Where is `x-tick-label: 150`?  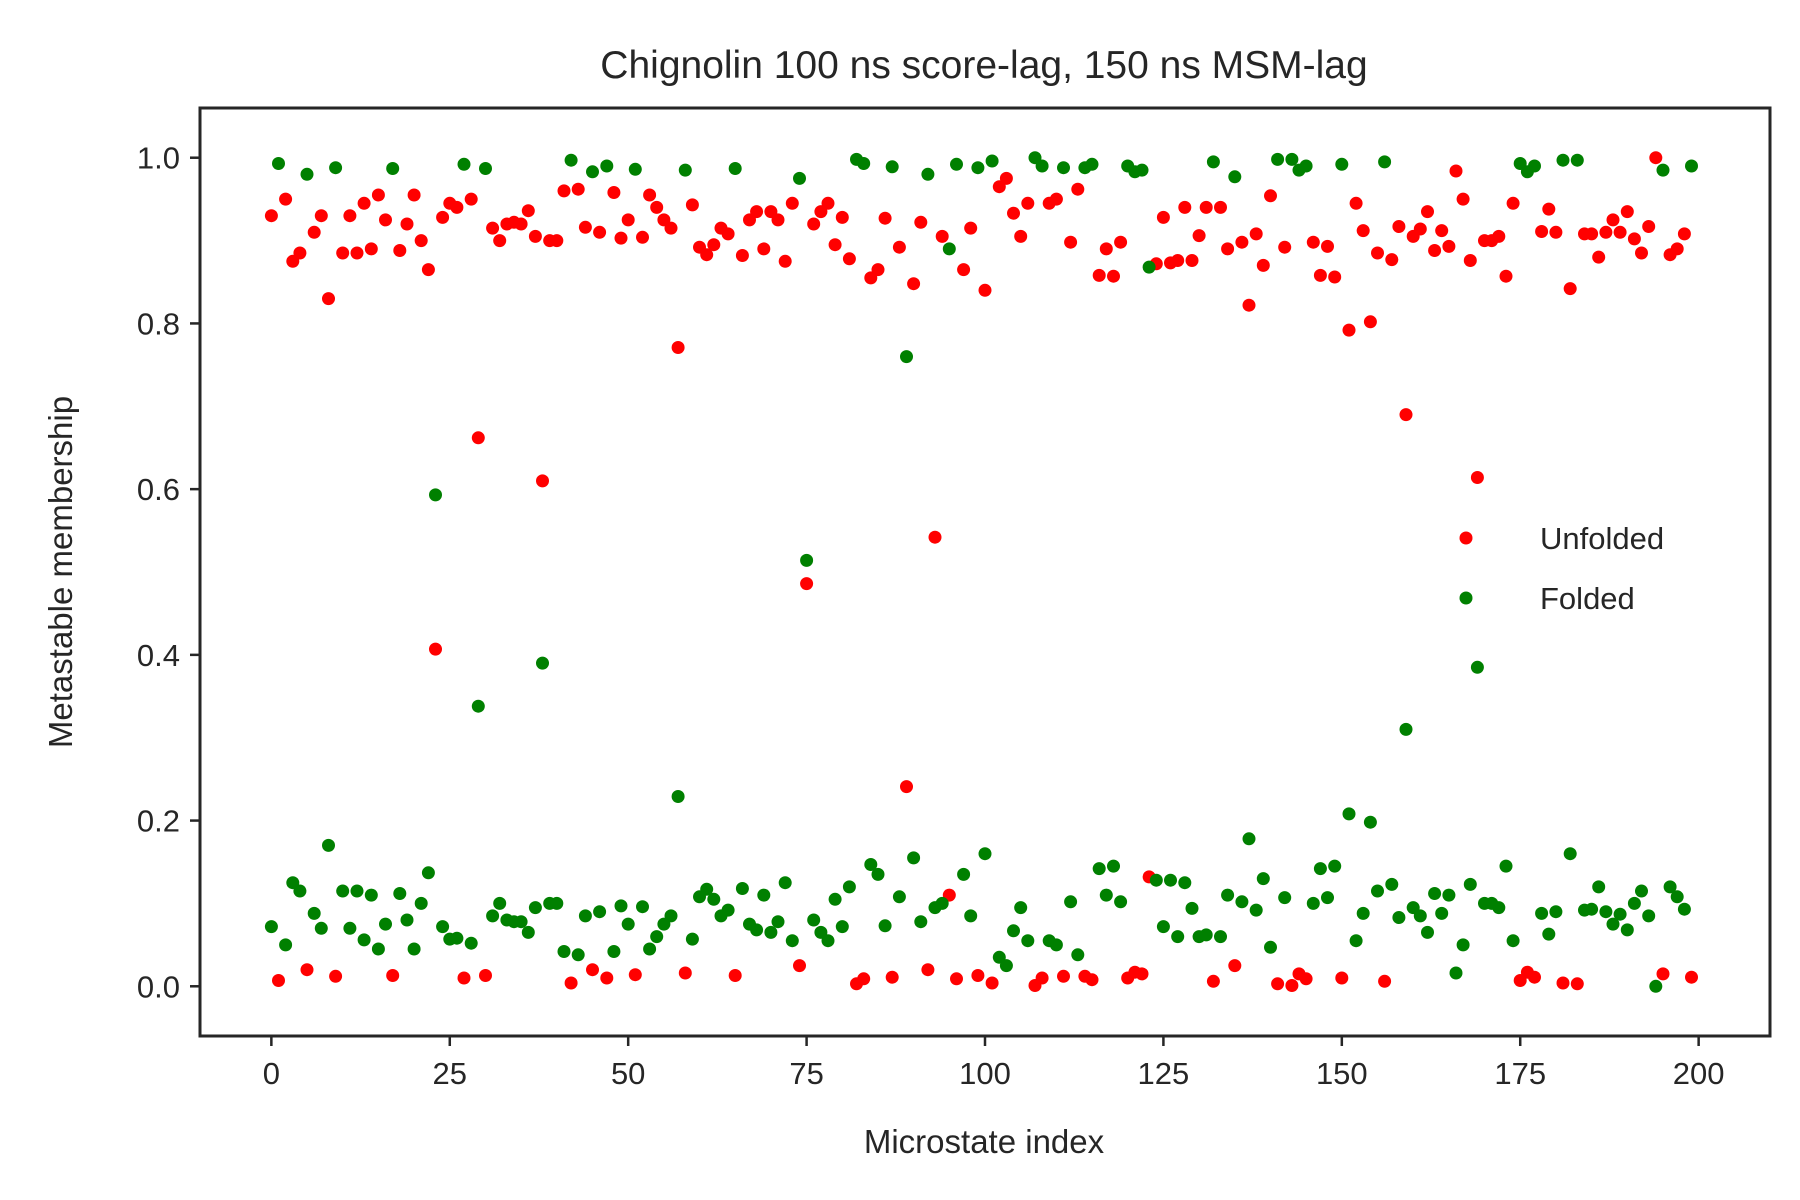
x-tick-label: 150 is located at coordinates (1342, 1073).